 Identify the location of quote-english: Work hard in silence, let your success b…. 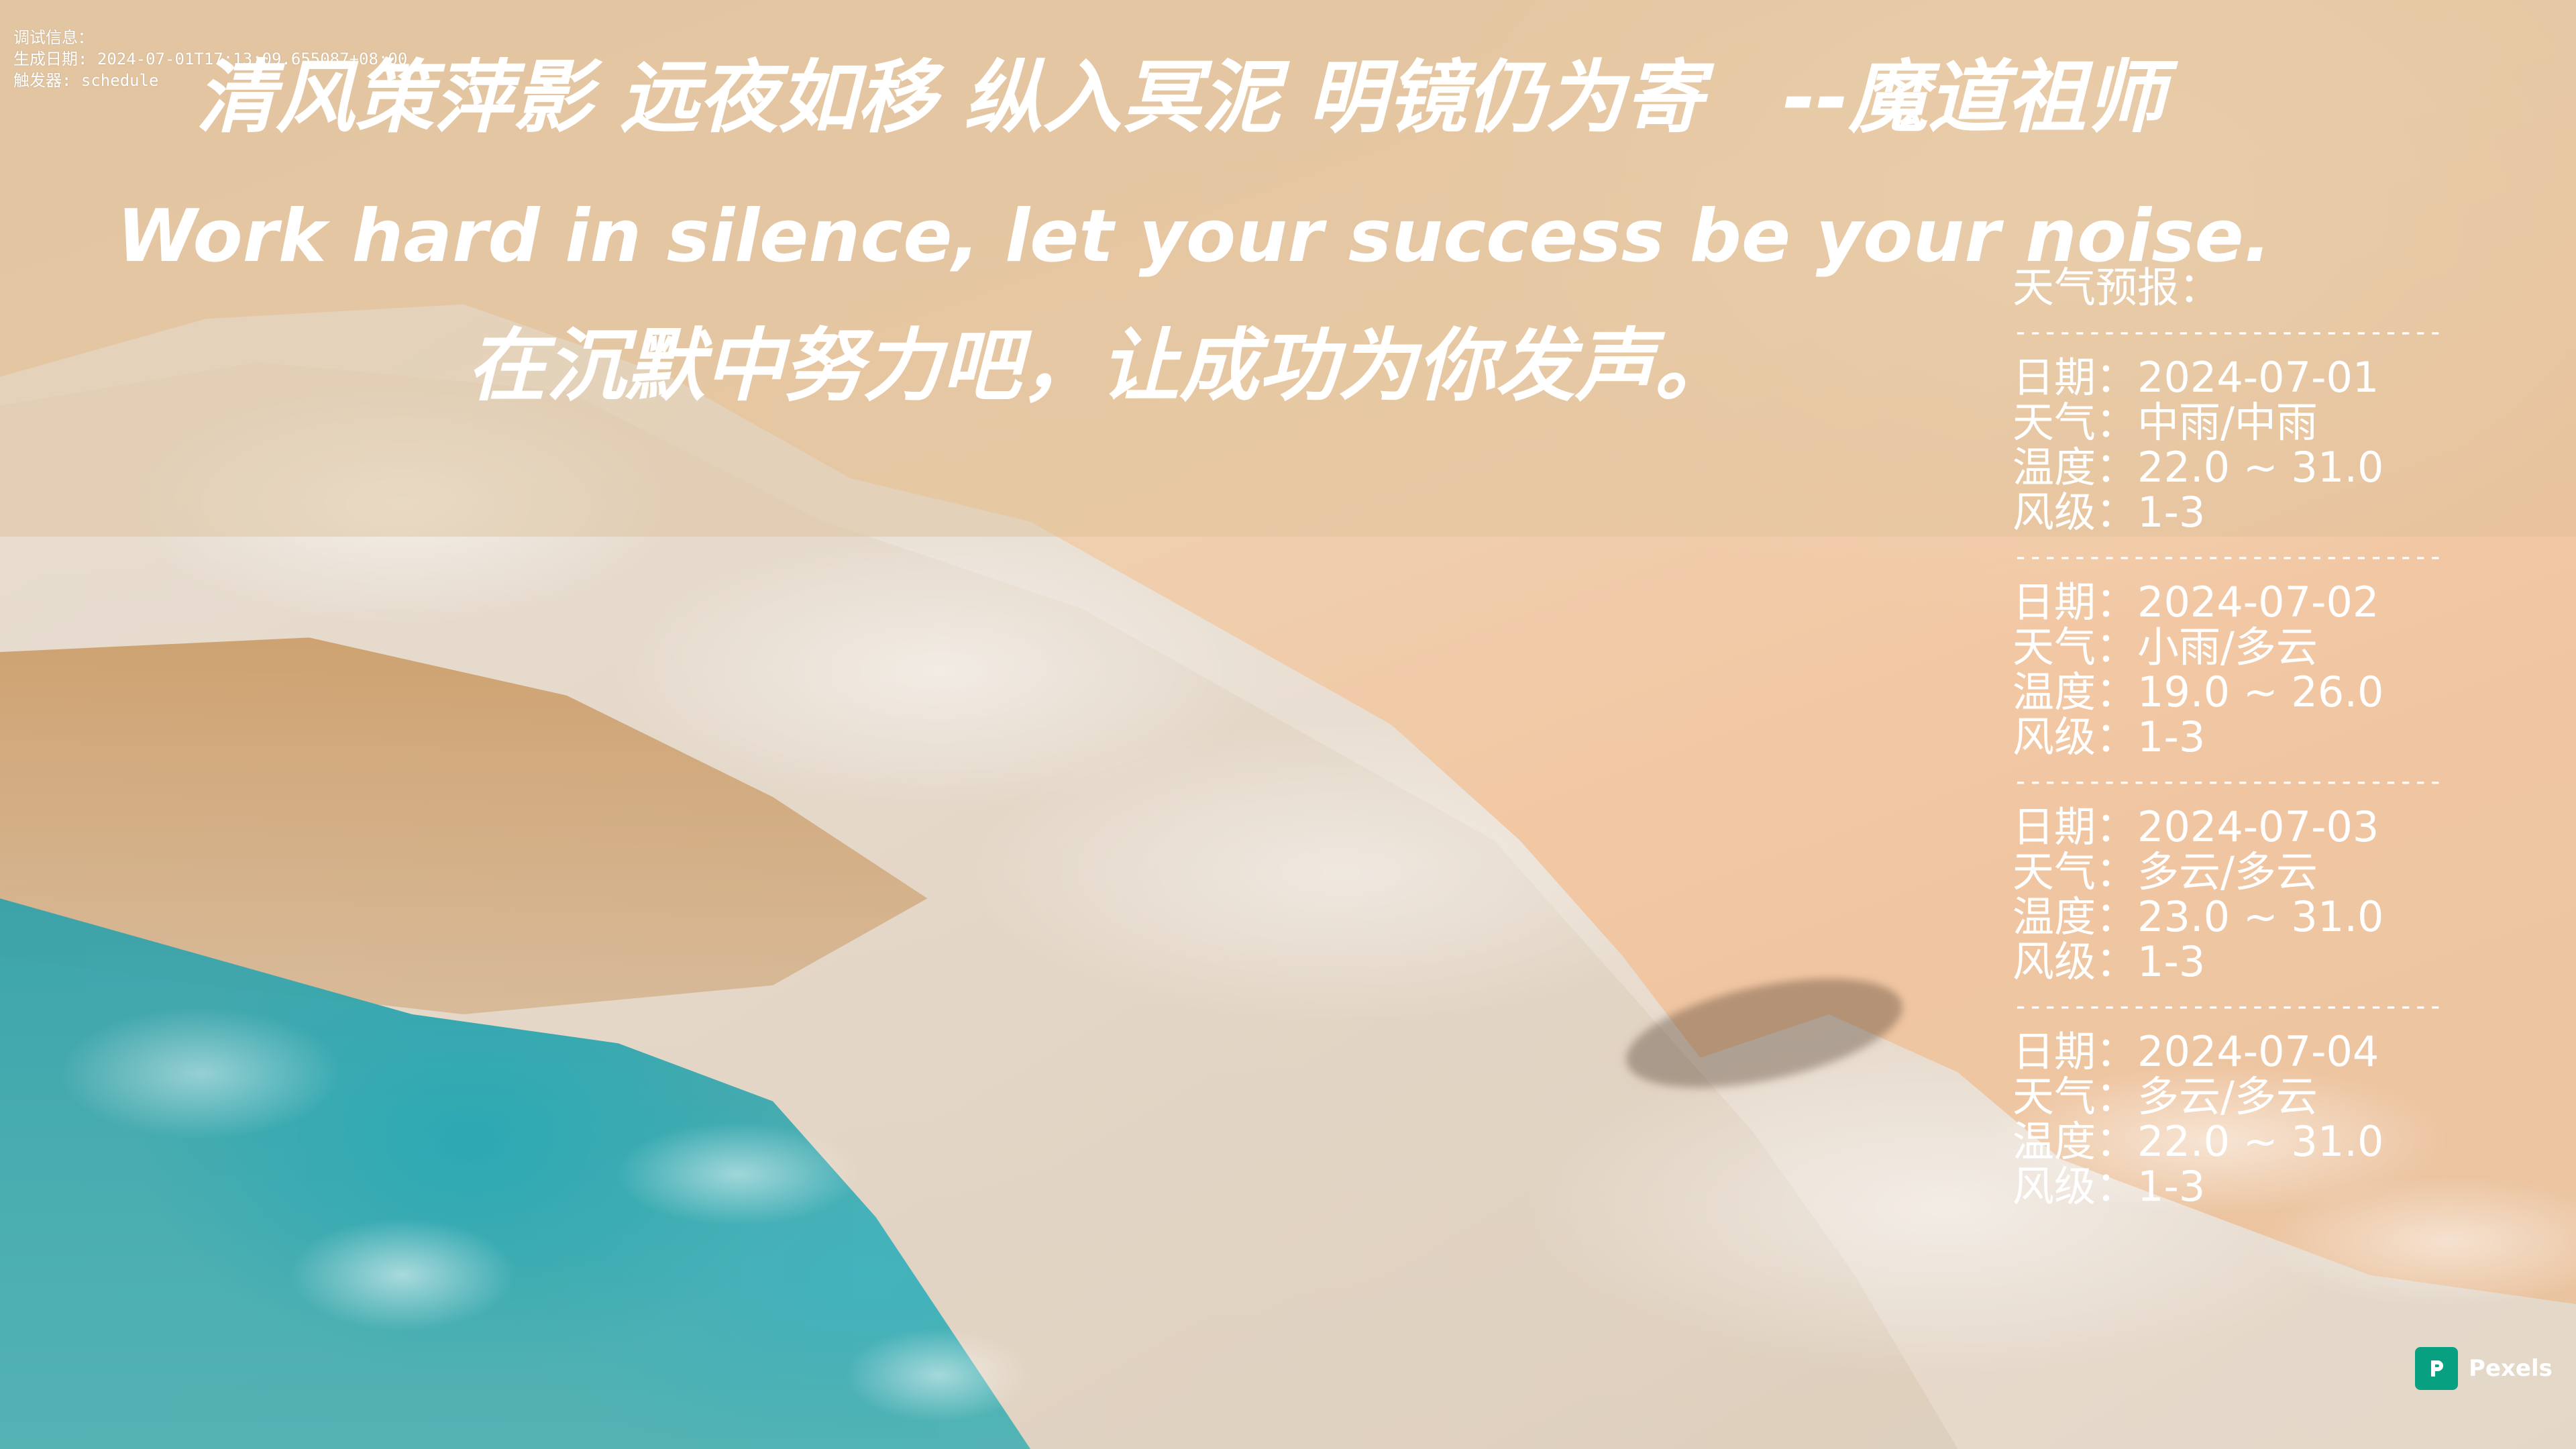
(1194, 236).